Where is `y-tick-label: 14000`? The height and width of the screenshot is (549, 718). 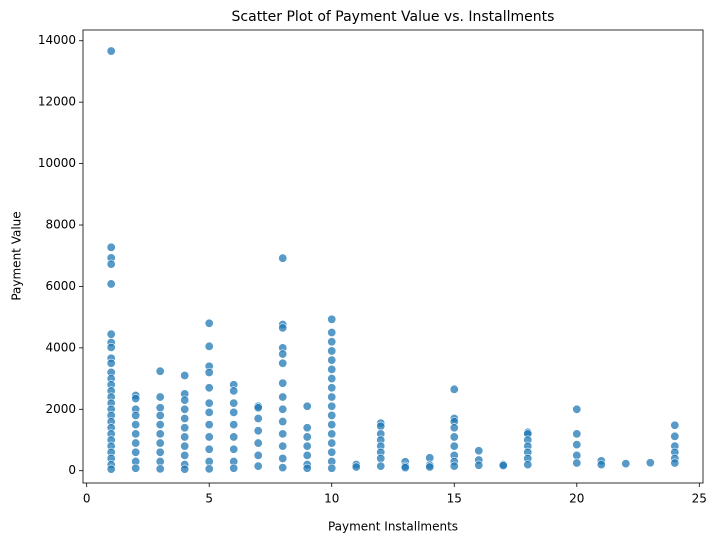 y-tick-label: 14000 is located at coordinates (57, 40).